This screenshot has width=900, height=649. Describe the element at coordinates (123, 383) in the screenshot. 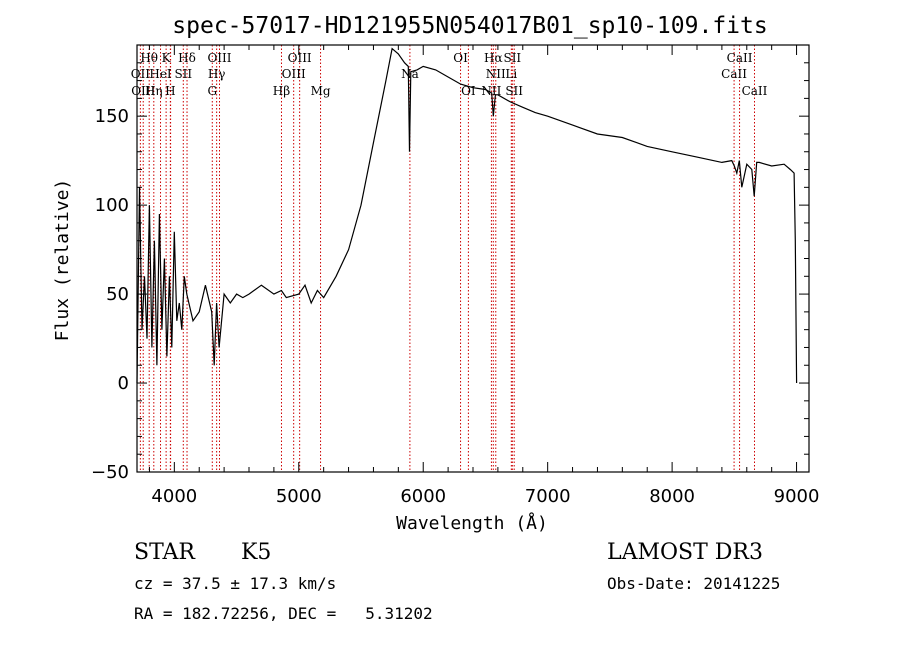

I see `y-tick-label: 0` at that location.